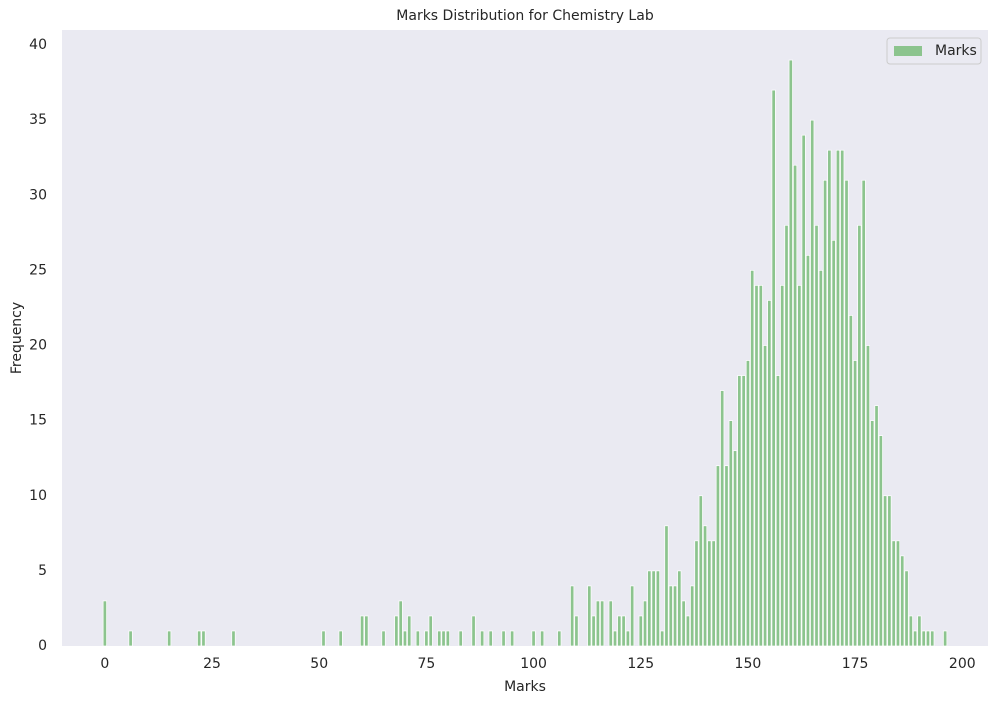  I want to click on x-tick-label: 200, so click(962, 664).